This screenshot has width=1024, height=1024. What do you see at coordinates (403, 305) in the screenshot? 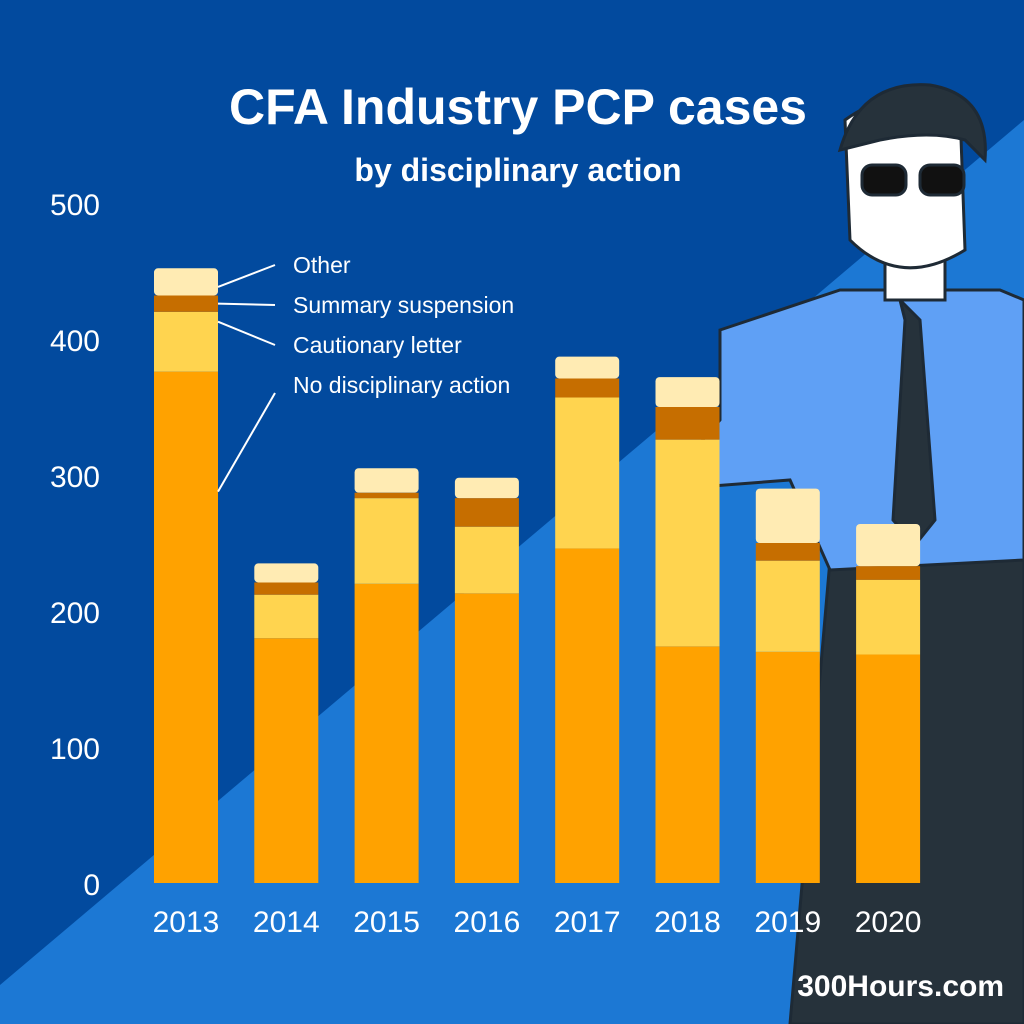
I see `legend-label: Summary suspension` at bounding box center [403, 305].